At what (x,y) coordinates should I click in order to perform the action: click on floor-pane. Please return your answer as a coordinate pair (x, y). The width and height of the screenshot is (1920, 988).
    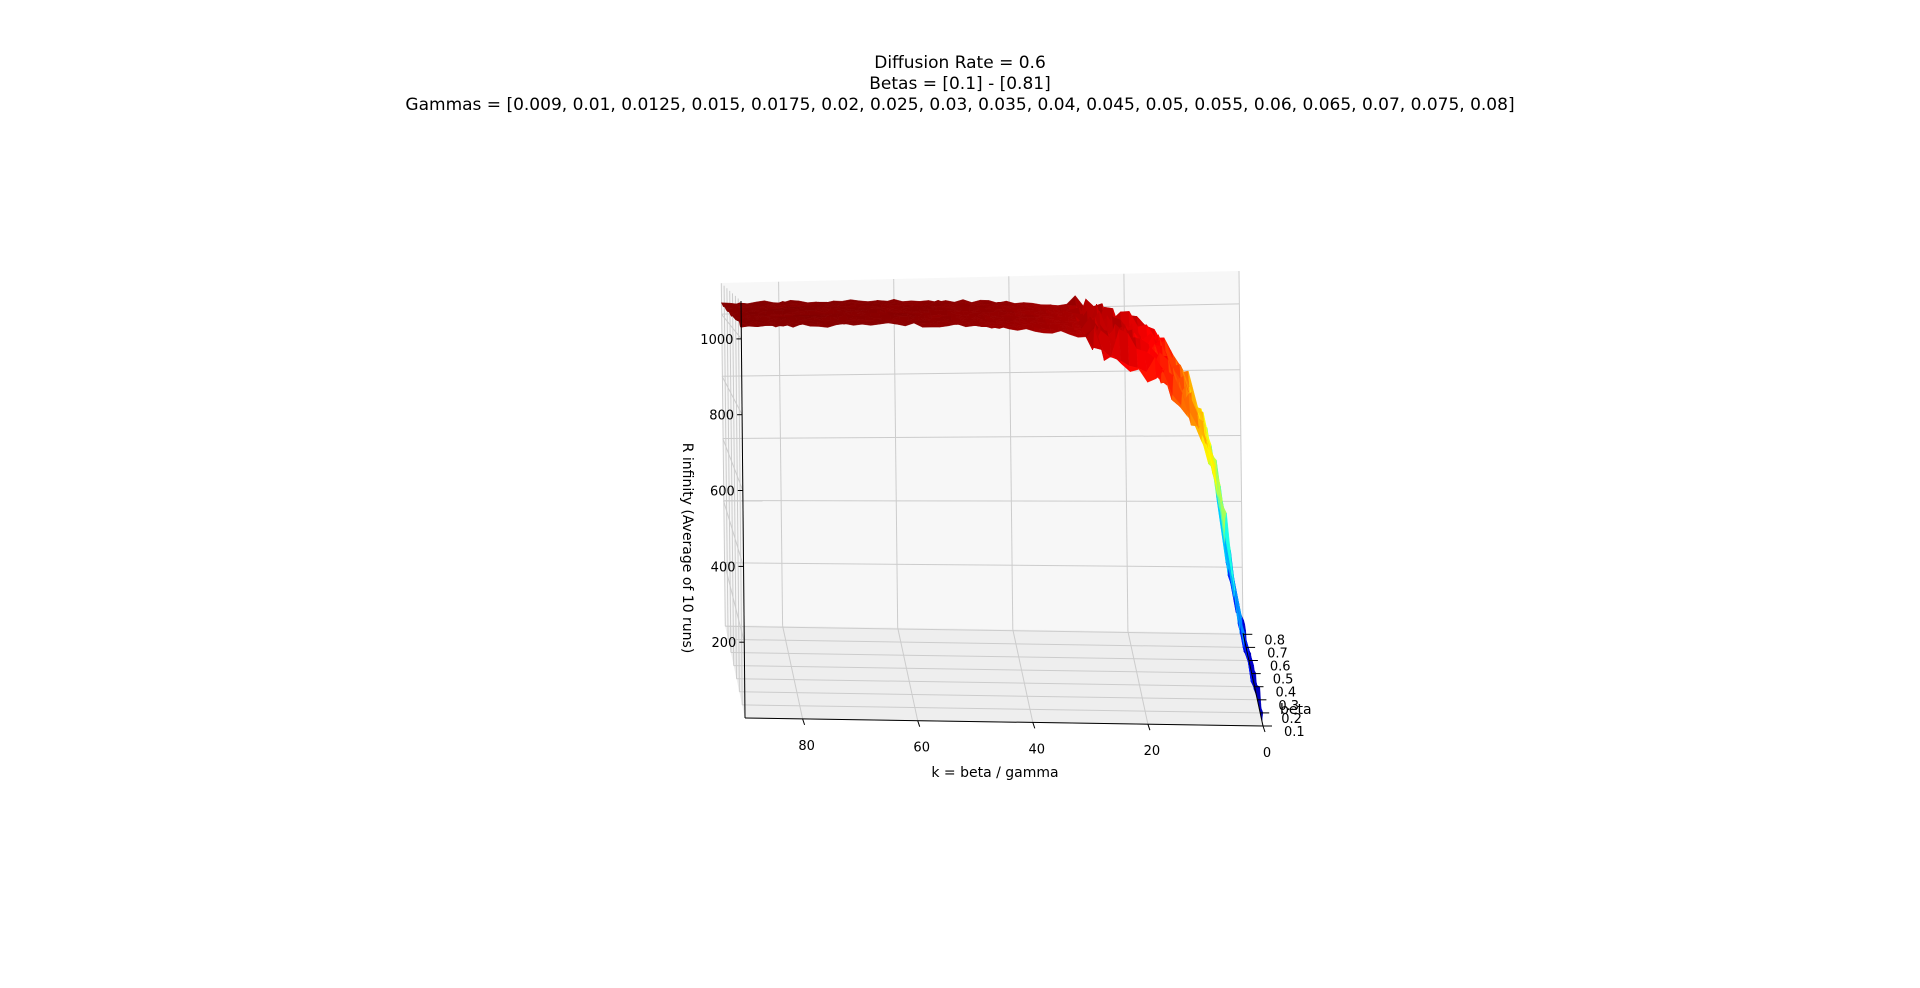
    Looking at the image, I should click on (994, 675).